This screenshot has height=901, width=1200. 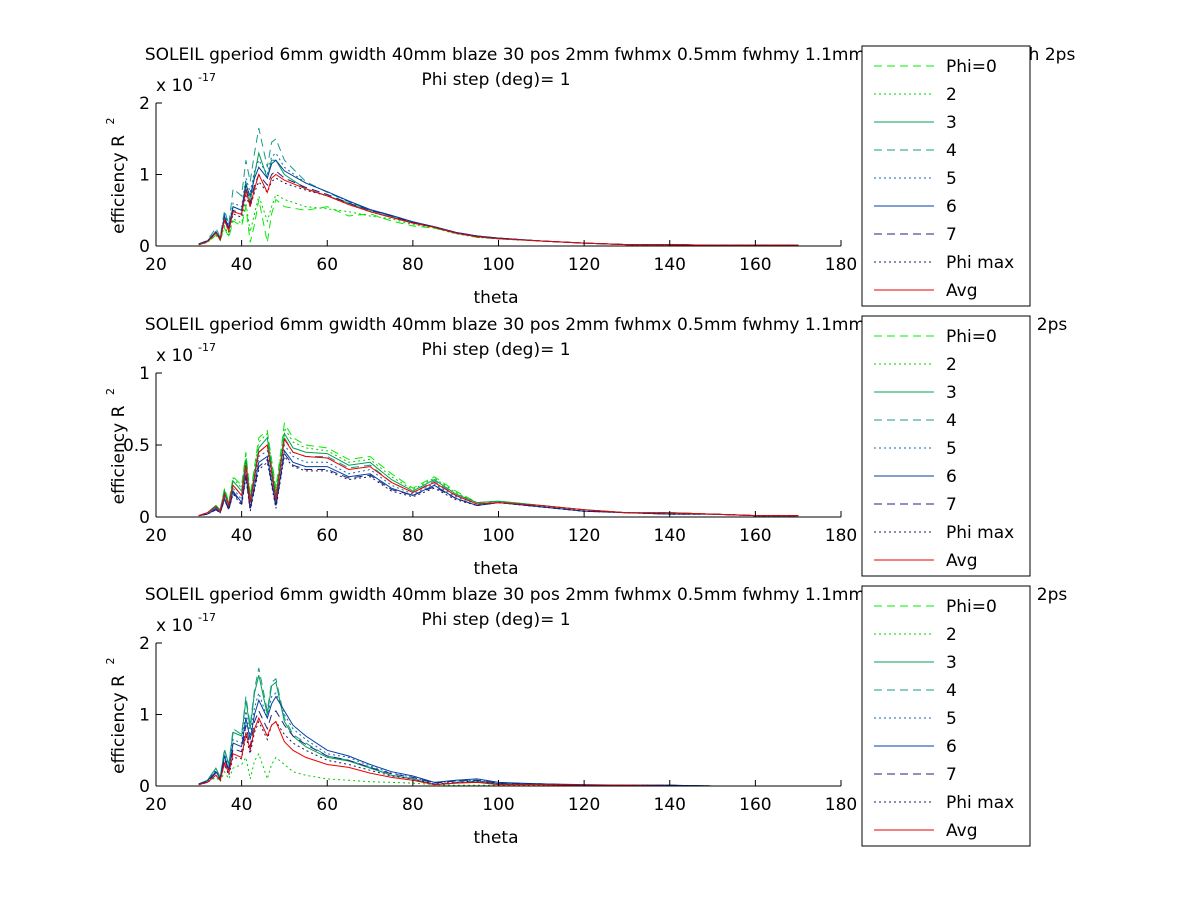 I want to click on chart-title-tail: h 2ps, so click(x=1052, y=55).